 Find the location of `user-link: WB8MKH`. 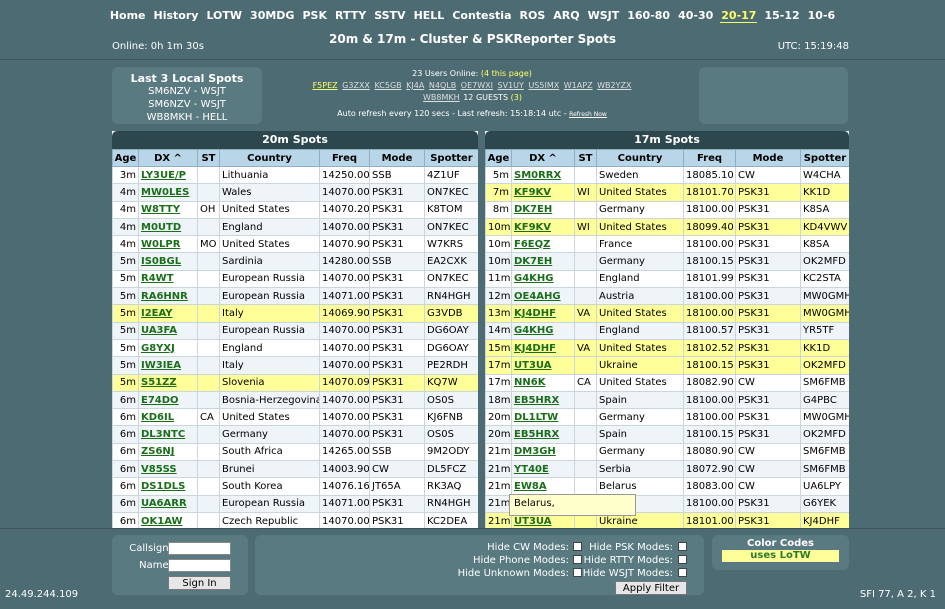

user-link: WB8MKH is located at coordinates (441, 97).